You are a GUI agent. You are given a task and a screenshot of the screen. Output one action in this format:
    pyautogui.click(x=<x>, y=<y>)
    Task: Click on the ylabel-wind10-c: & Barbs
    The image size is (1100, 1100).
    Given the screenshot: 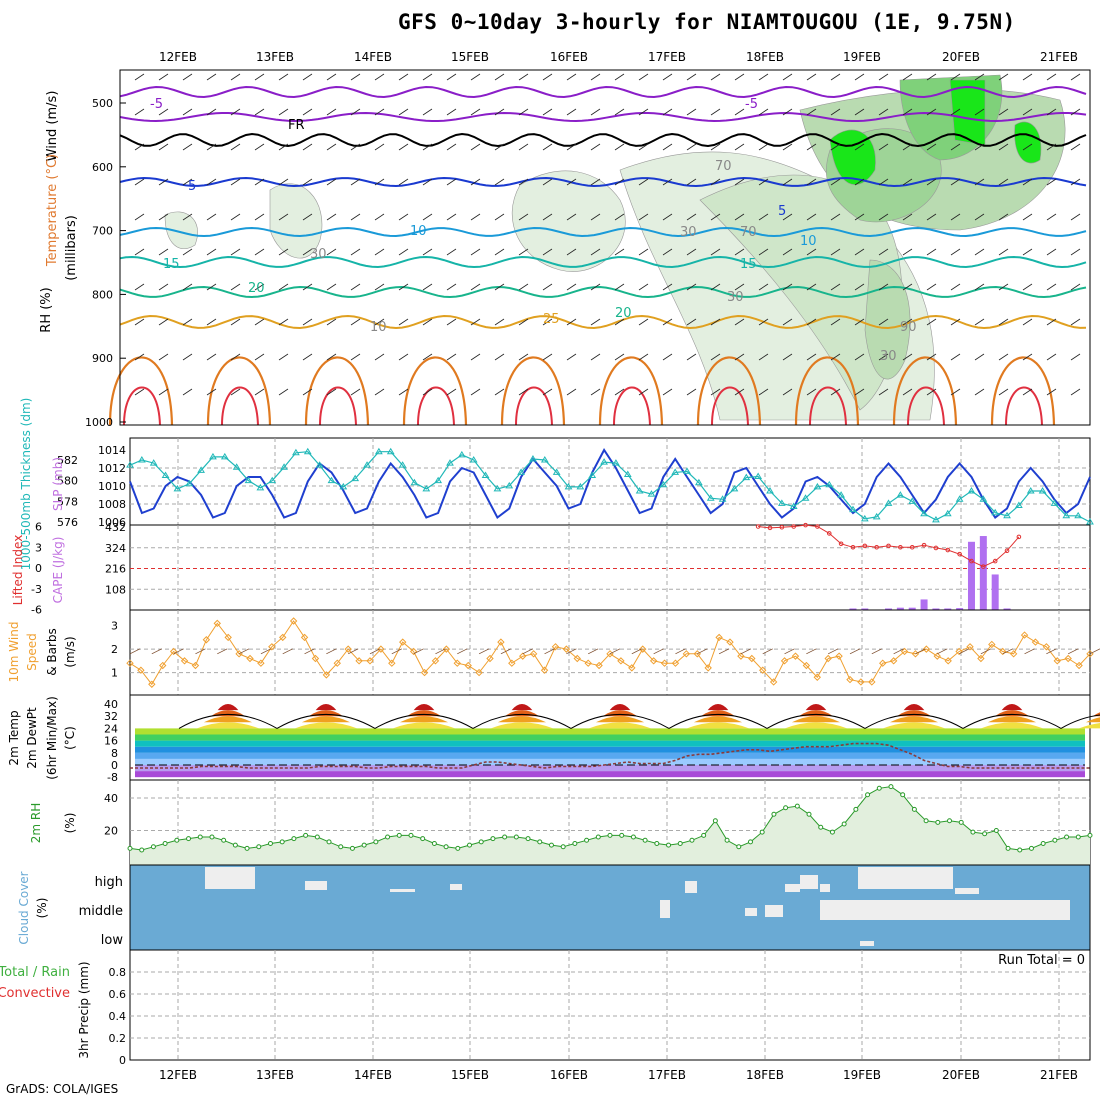 What is the action you would take?
    pyautogui.click(x=52, y=652)
    